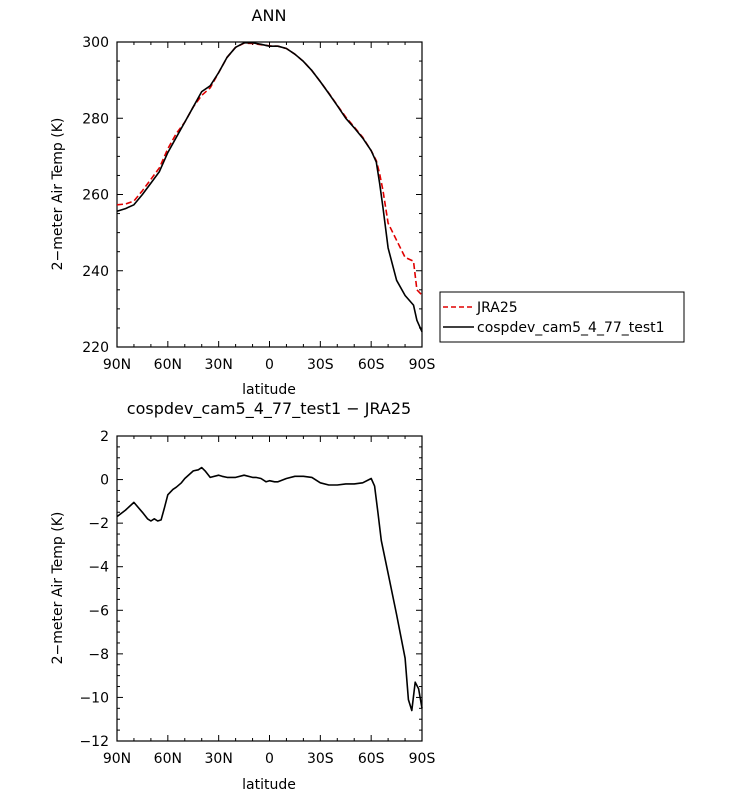 Image resolution: width=733 pixels, height=795 pixels. What do you see at coordinates (95, 119) in the screenshot?
I see `y-tick-label: 280` at bounding box center [95, 119].